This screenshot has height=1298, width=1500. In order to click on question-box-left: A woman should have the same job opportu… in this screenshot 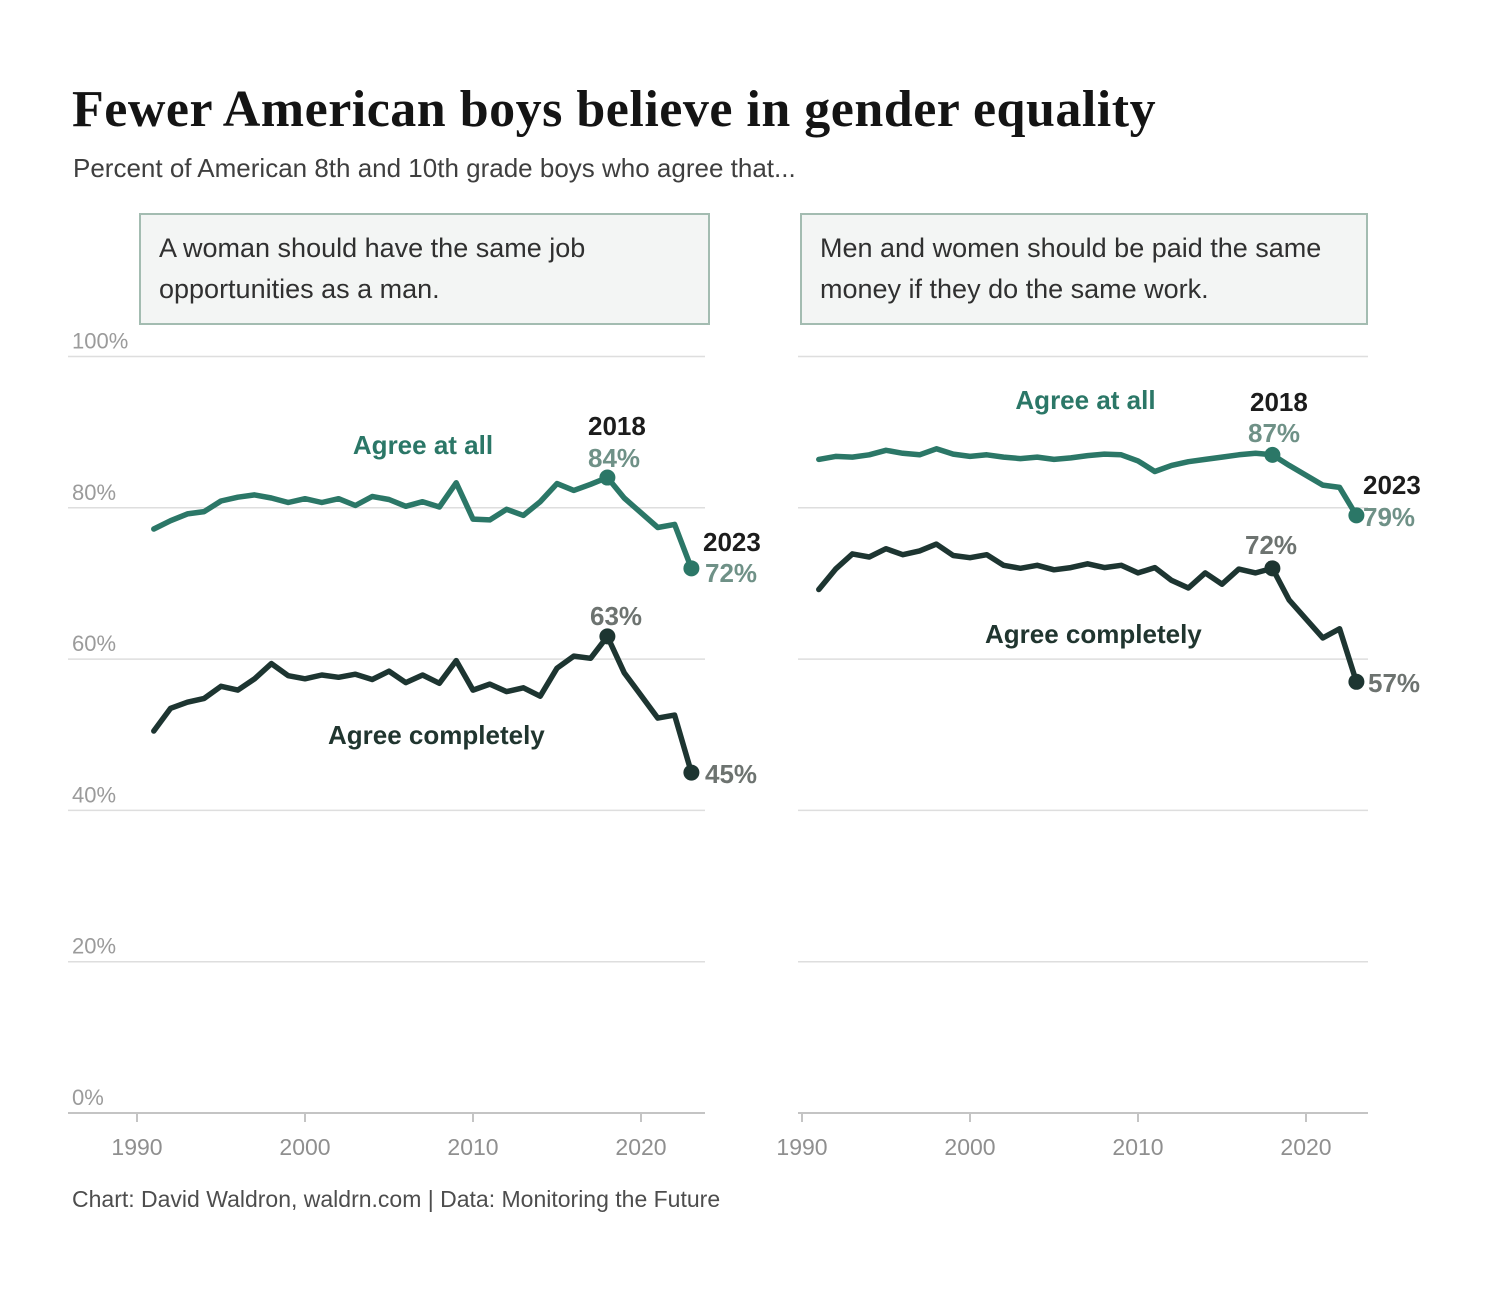, I will do `click(424, 269)`.